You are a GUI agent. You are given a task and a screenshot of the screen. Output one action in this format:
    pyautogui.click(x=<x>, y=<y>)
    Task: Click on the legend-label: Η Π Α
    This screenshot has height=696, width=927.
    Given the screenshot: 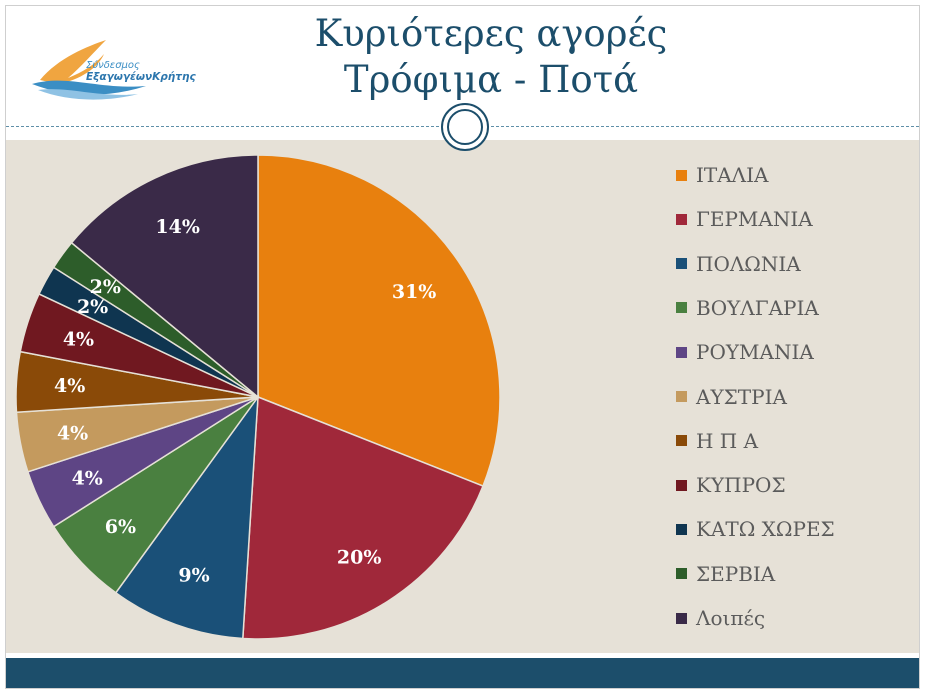 What is the action you would take?
    pyautogui.click(x=727, y=440)
    